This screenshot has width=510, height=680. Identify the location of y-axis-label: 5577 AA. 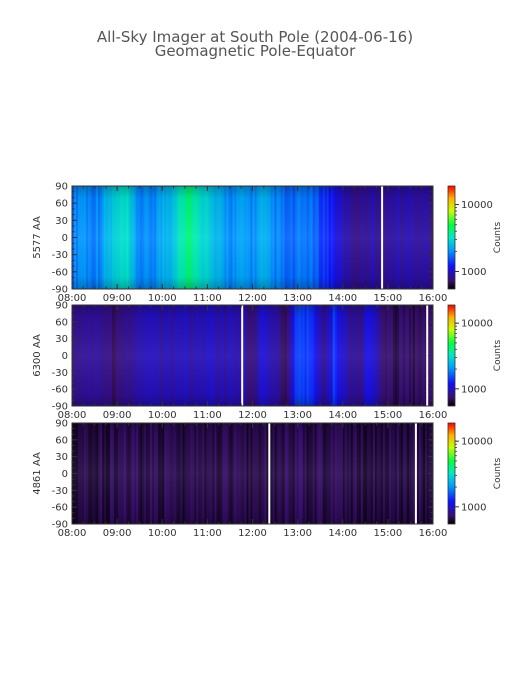
(37, 237).